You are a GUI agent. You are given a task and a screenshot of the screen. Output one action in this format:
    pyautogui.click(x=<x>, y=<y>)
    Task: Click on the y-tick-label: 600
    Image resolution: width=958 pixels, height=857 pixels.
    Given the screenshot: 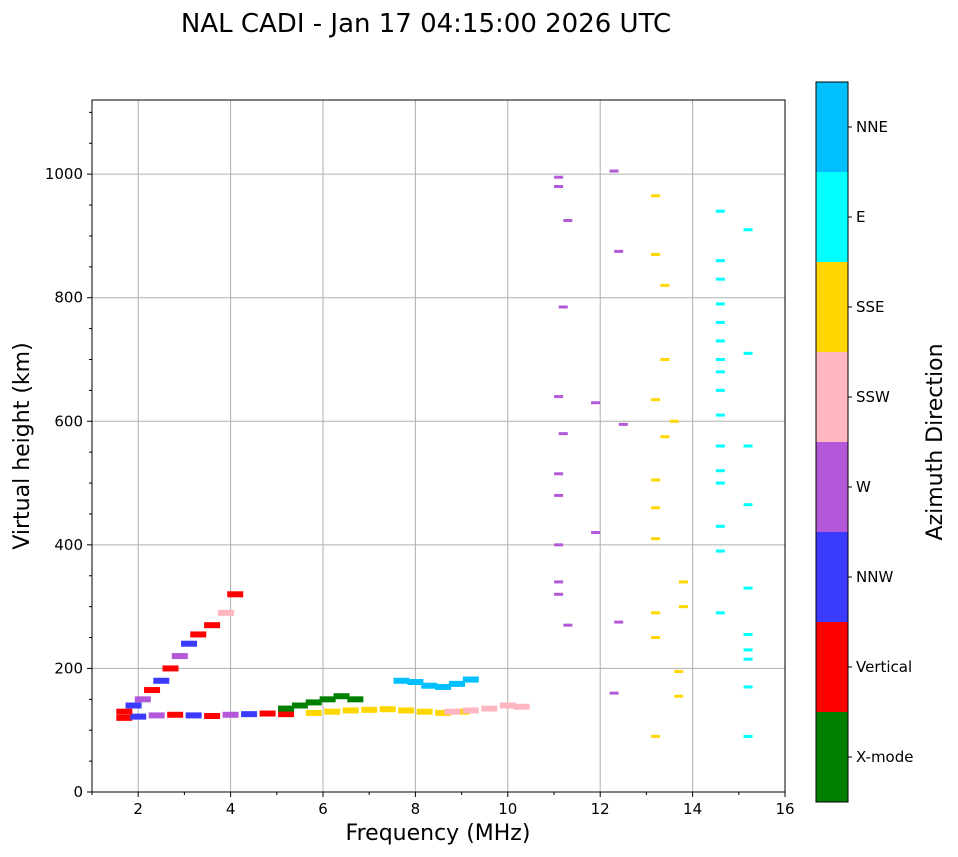 What is the action you would take?
    pyautogui.click(x=68, y=421)
    